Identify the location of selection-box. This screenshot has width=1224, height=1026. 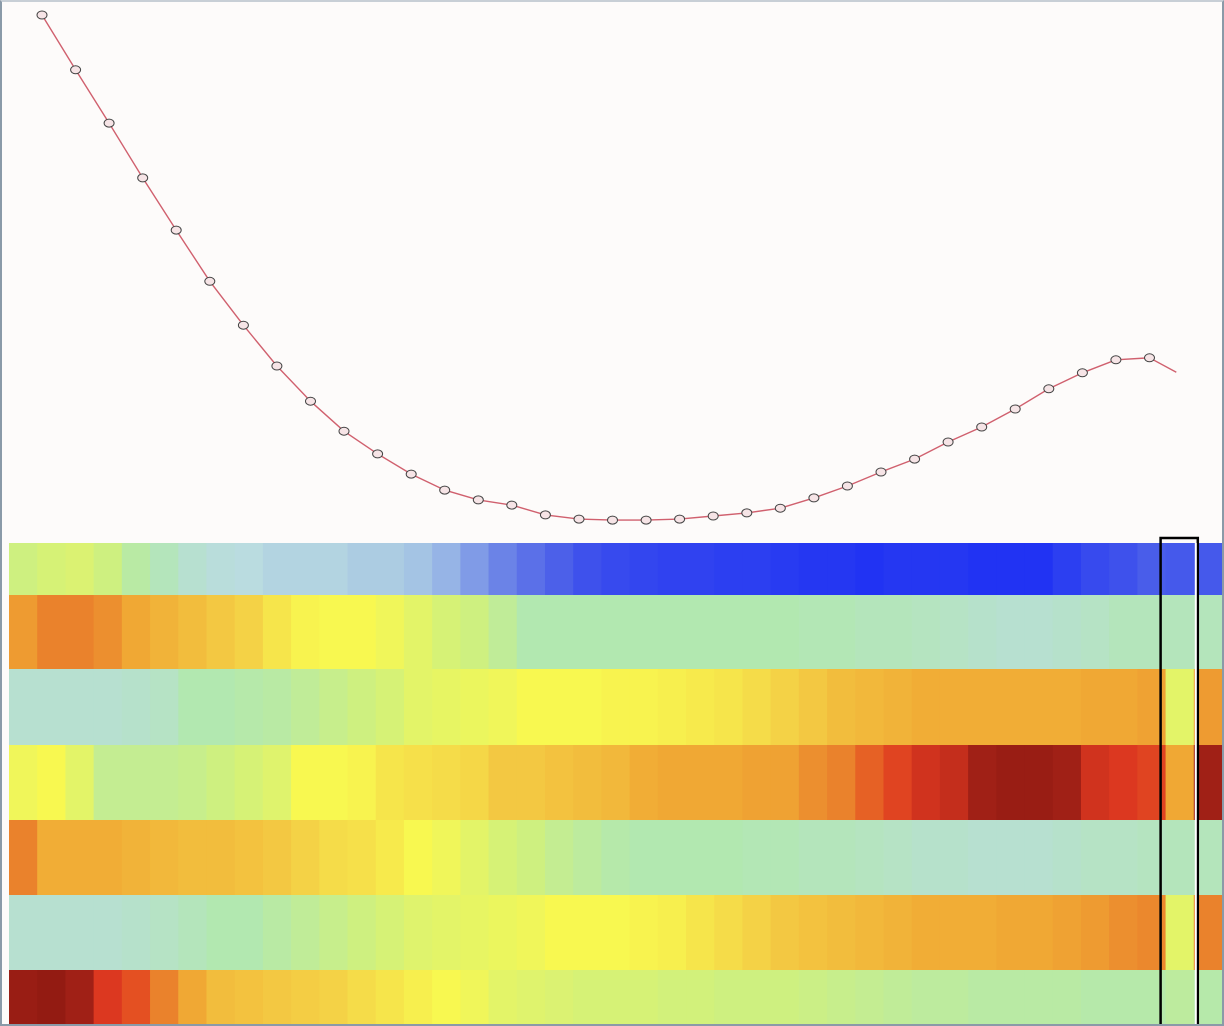
(1179, 781).